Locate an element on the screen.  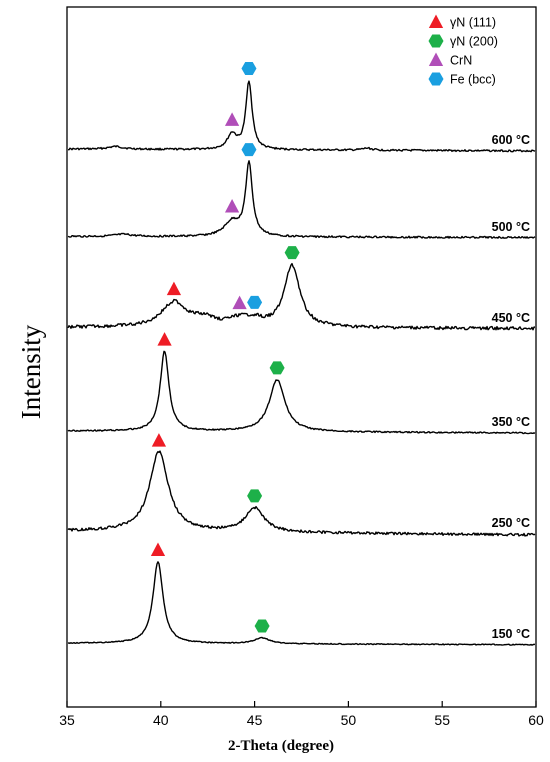
trace-450-c is located at coordinates (301, 296).